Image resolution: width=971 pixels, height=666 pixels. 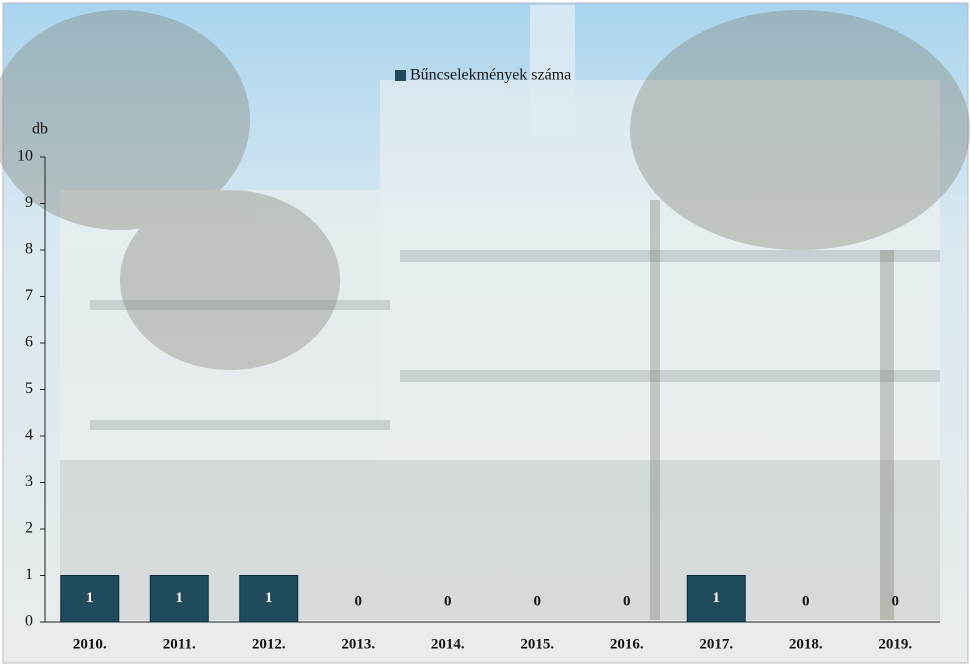 I want to click on x-tick-label: 2018., so click(x=806, y=644).